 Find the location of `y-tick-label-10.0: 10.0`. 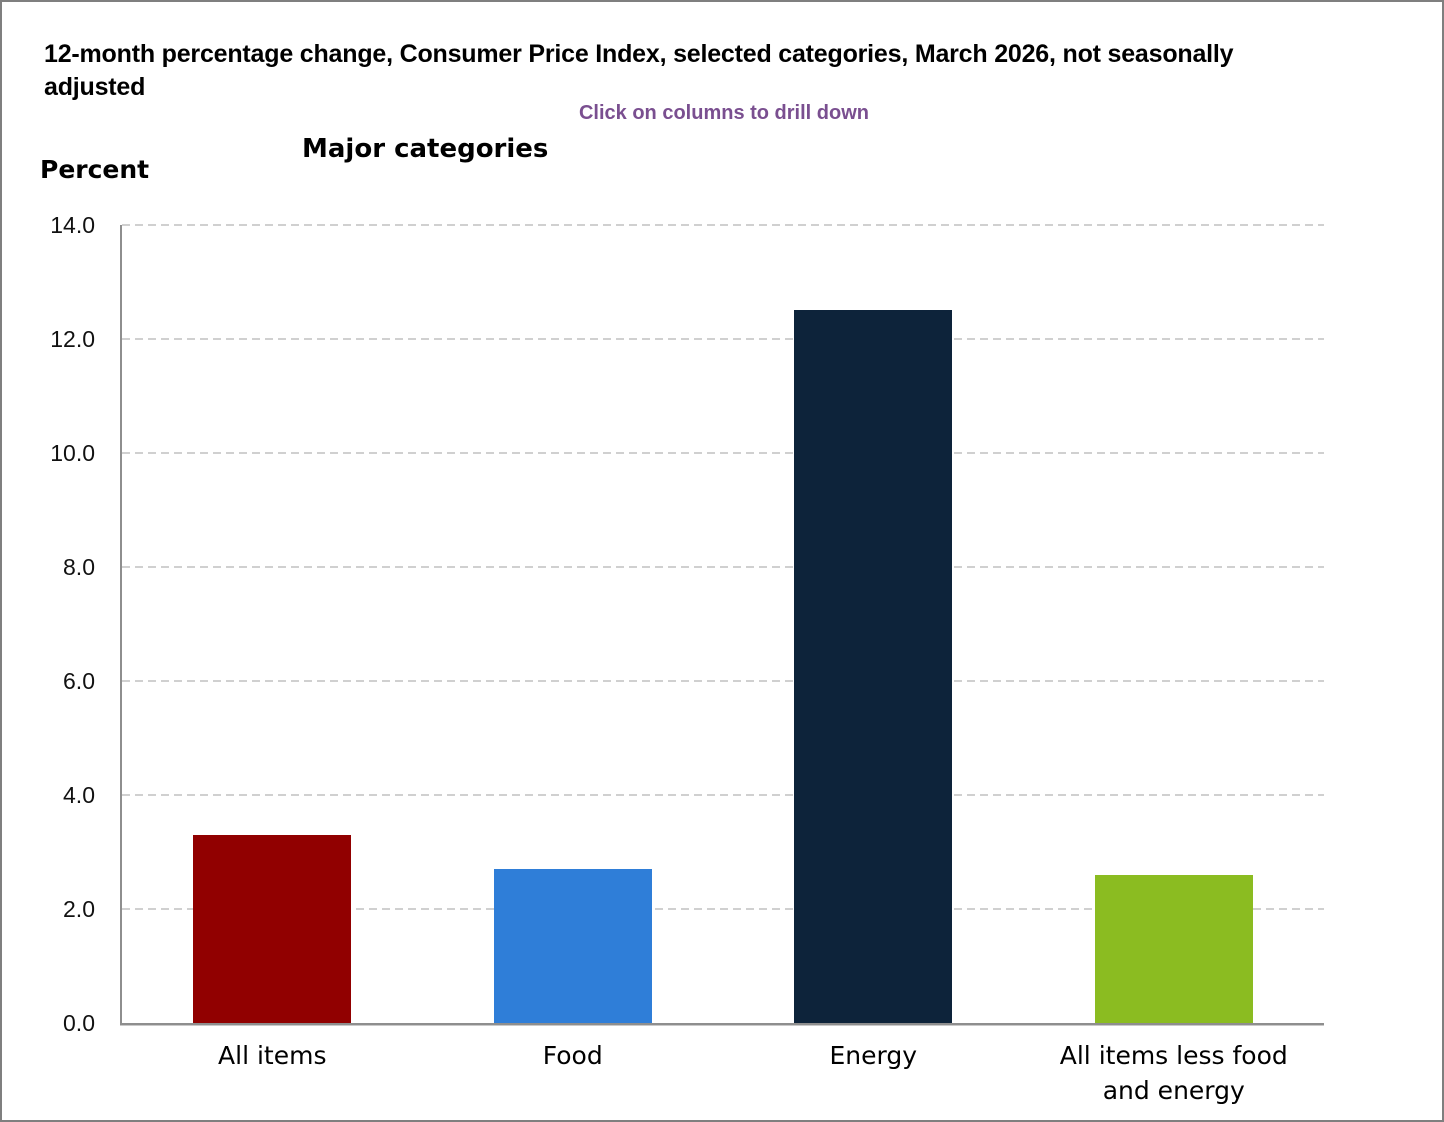

y-tick-label-10.0: 10.0 is located at coordinates (72, 453).